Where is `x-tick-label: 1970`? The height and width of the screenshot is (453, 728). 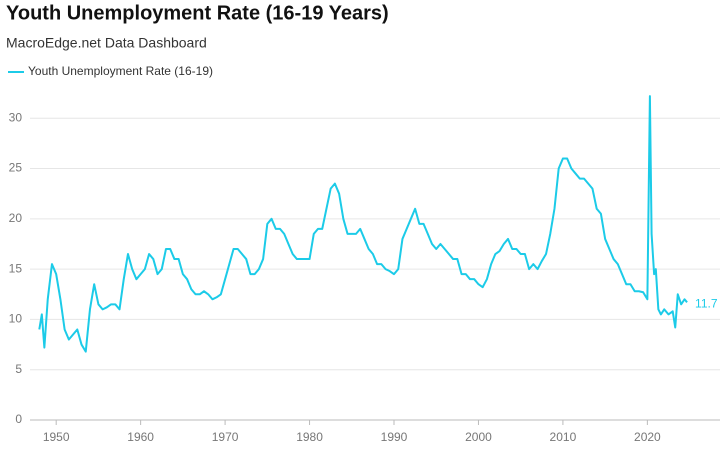
x-tick-label: 1970 is located at coordinates (225, 437).